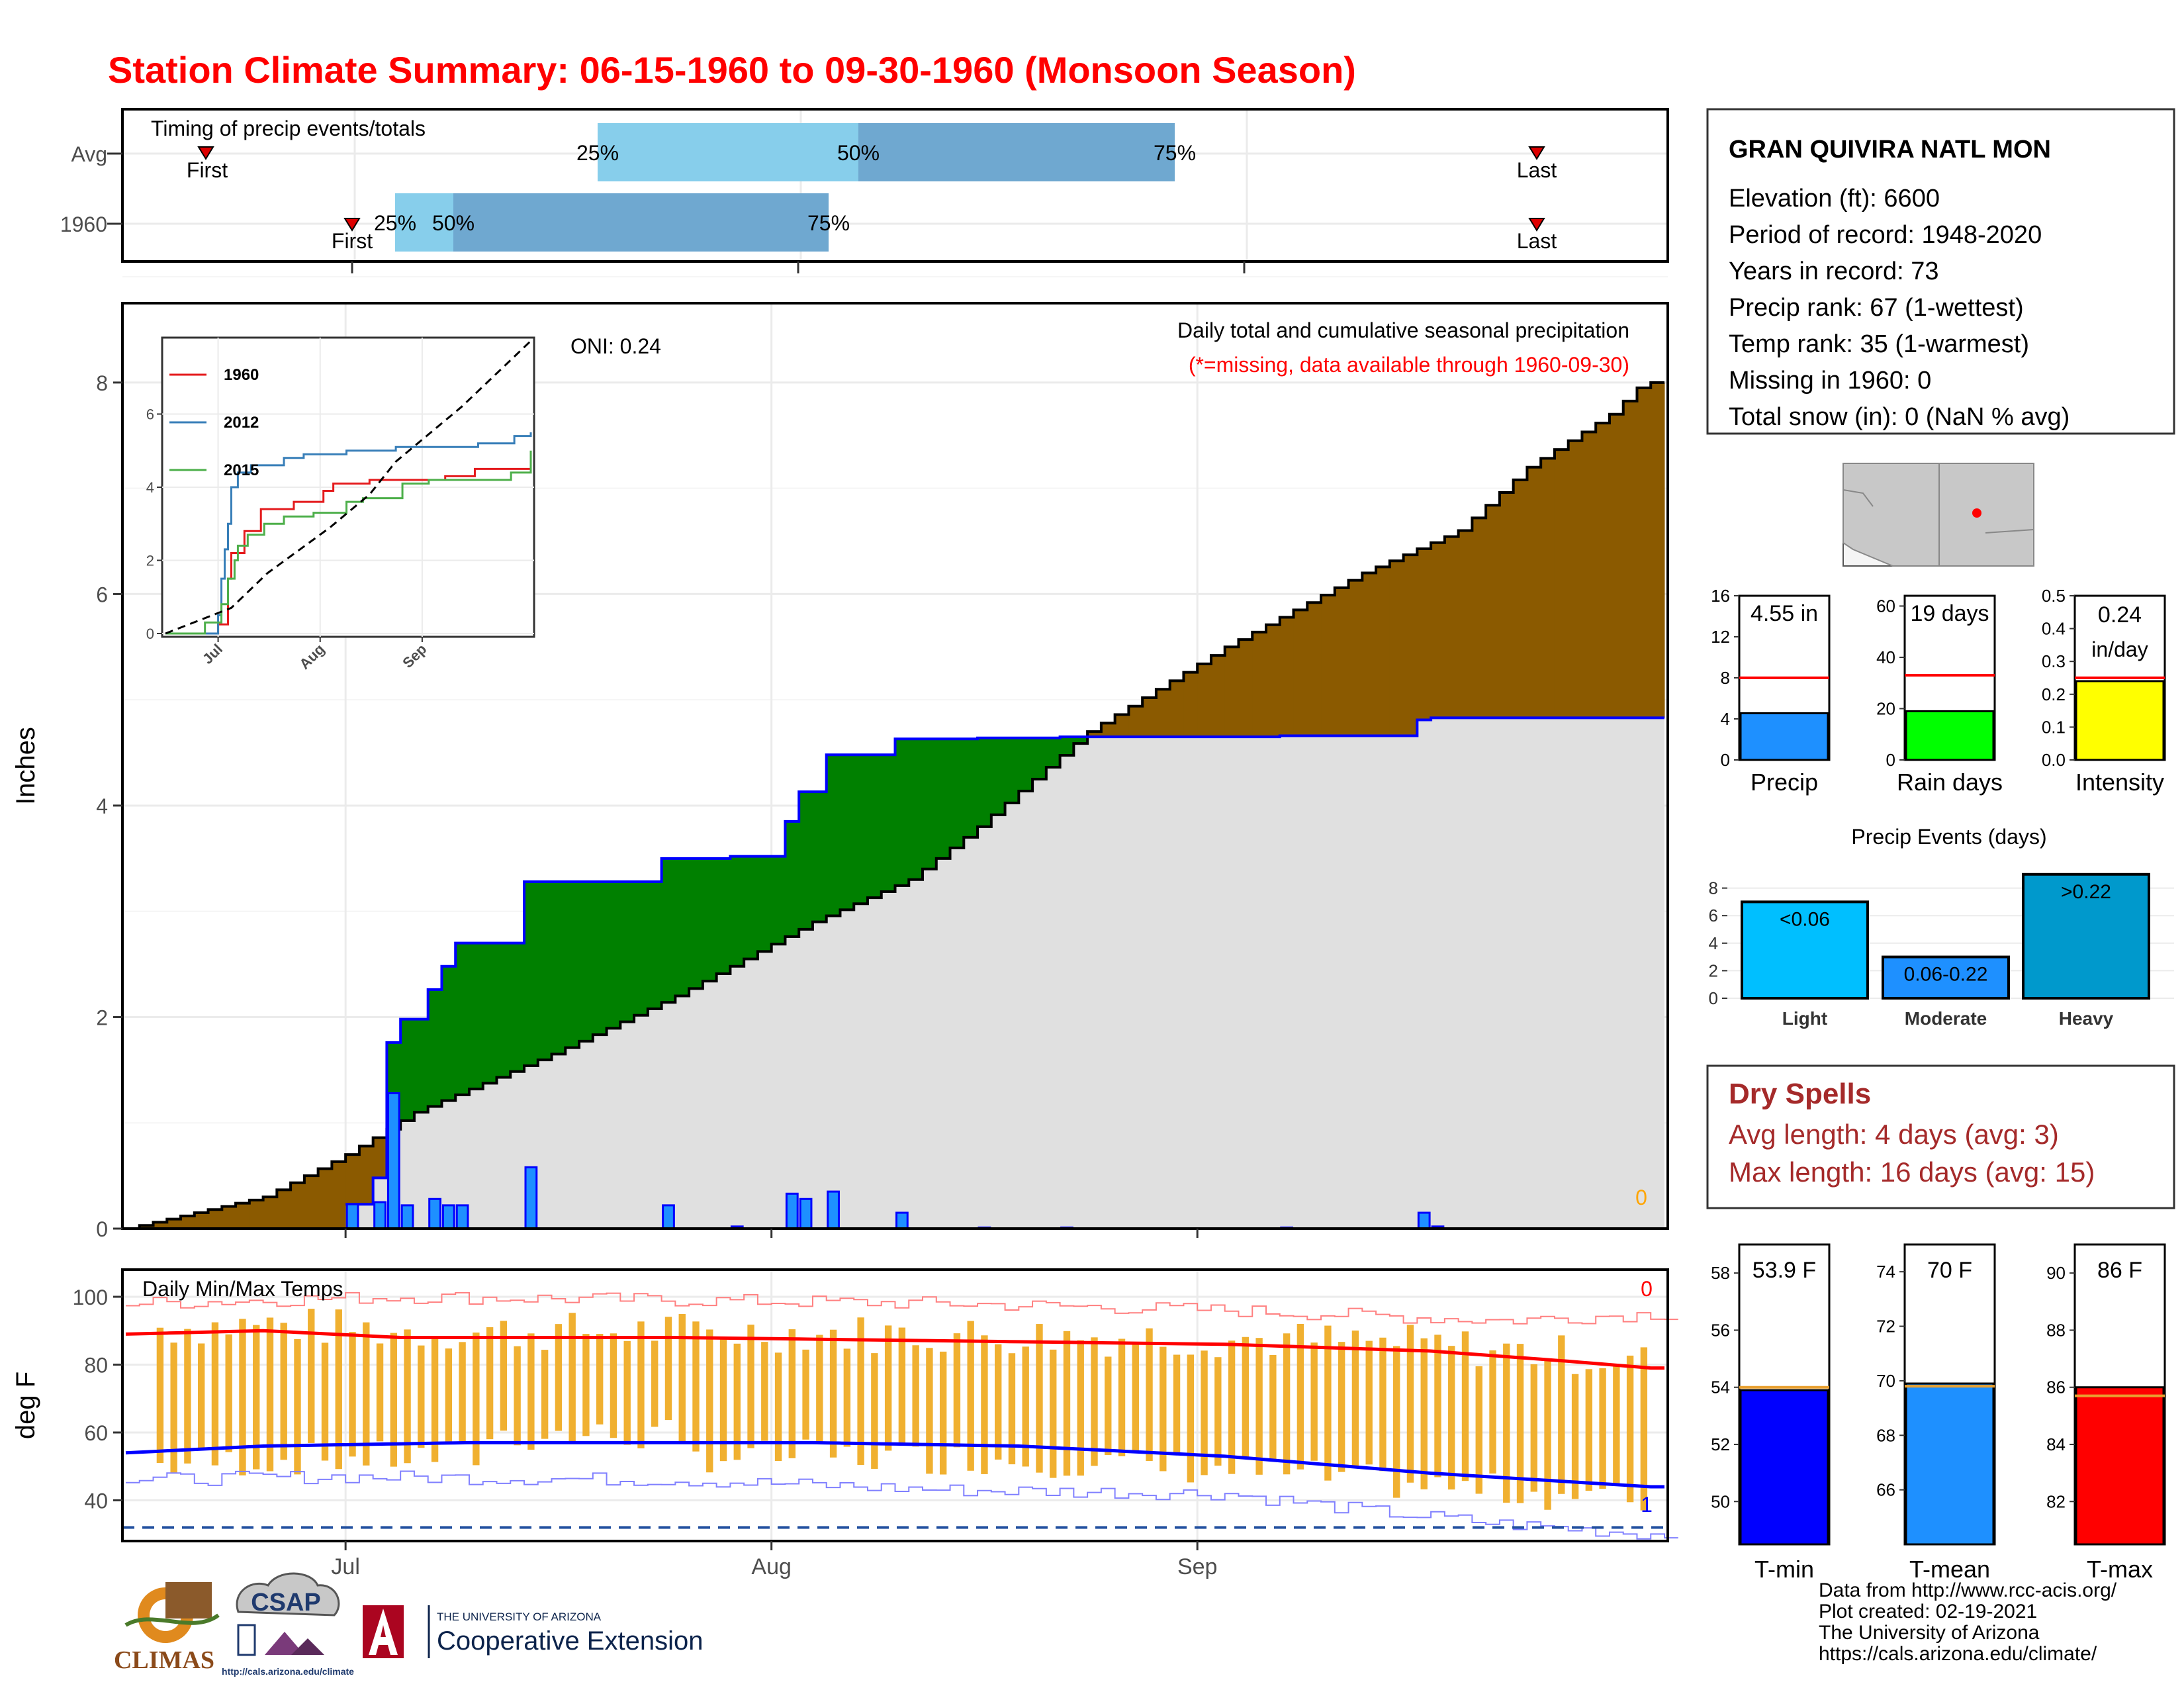  Describe the element at coordinates (1885, 235) in the screenshot. I see `station-line: Period of record: 1948-2020` at that location.